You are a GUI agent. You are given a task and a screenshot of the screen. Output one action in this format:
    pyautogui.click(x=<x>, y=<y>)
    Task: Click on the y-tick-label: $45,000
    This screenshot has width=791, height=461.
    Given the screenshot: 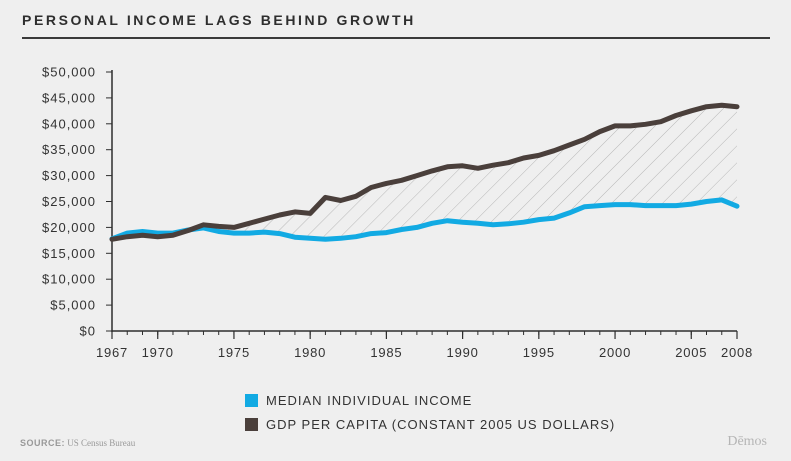 What is the action you would take?
    pyautogui.click(x=69, y=97)
    